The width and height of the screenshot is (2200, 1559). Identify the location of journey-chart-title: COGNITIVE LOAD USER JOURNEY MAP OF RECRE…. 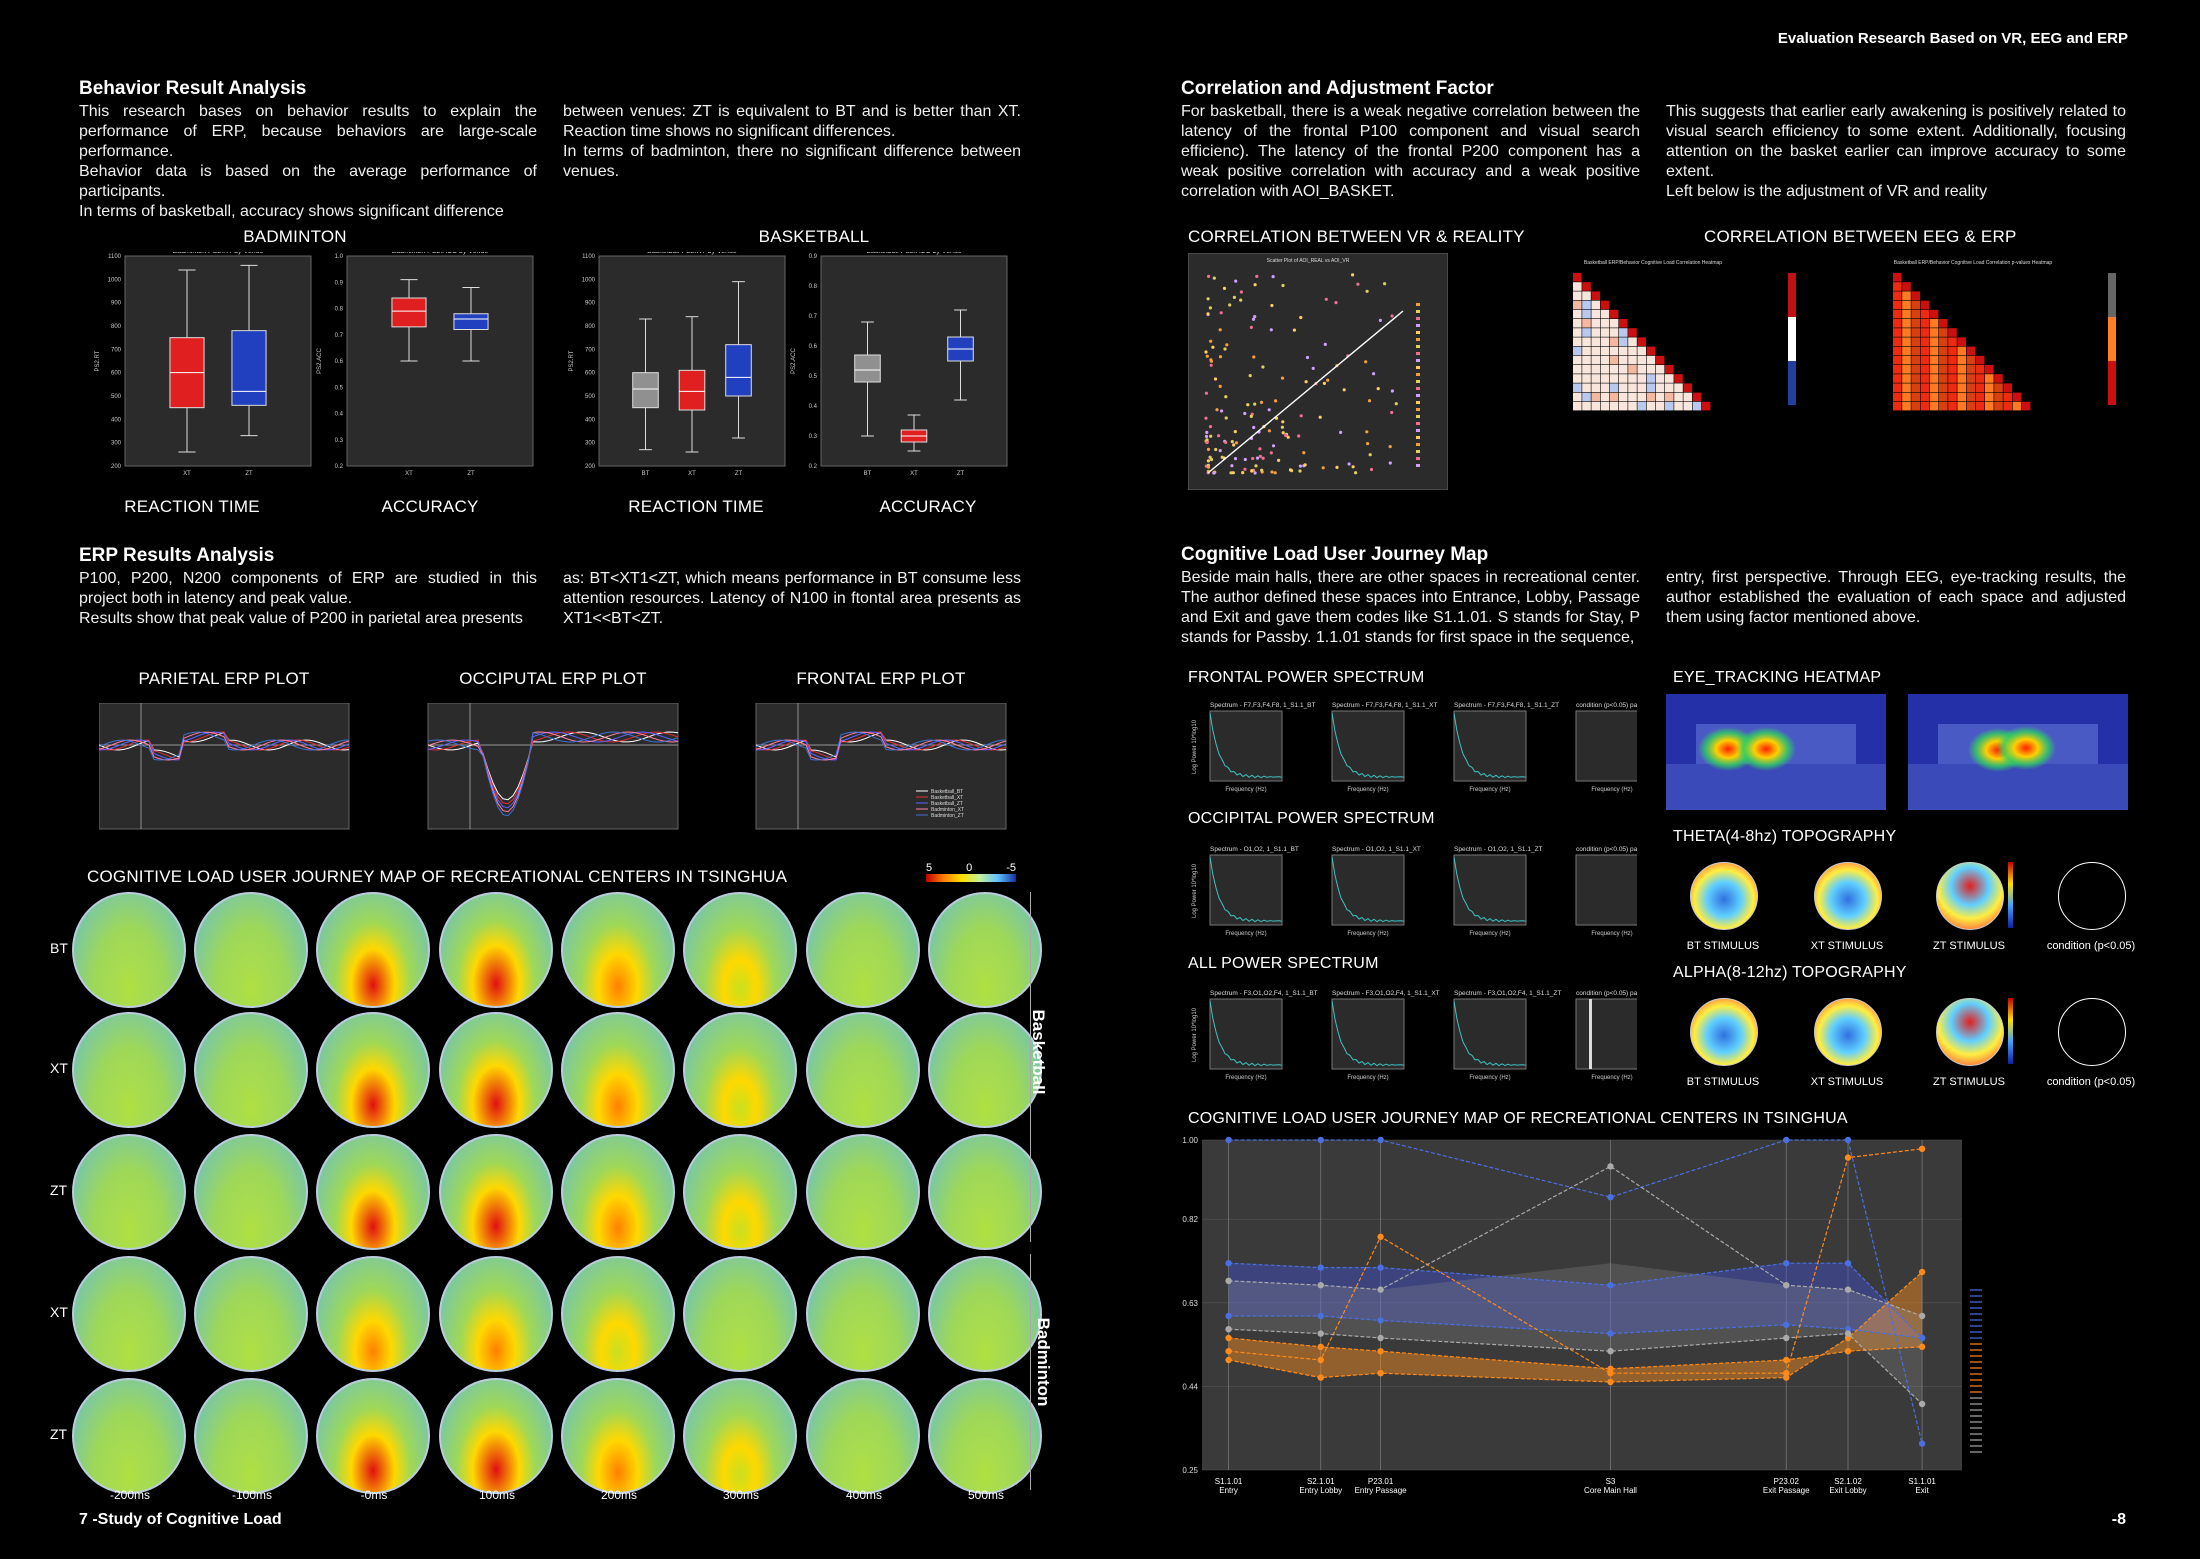
(1518, 1118).